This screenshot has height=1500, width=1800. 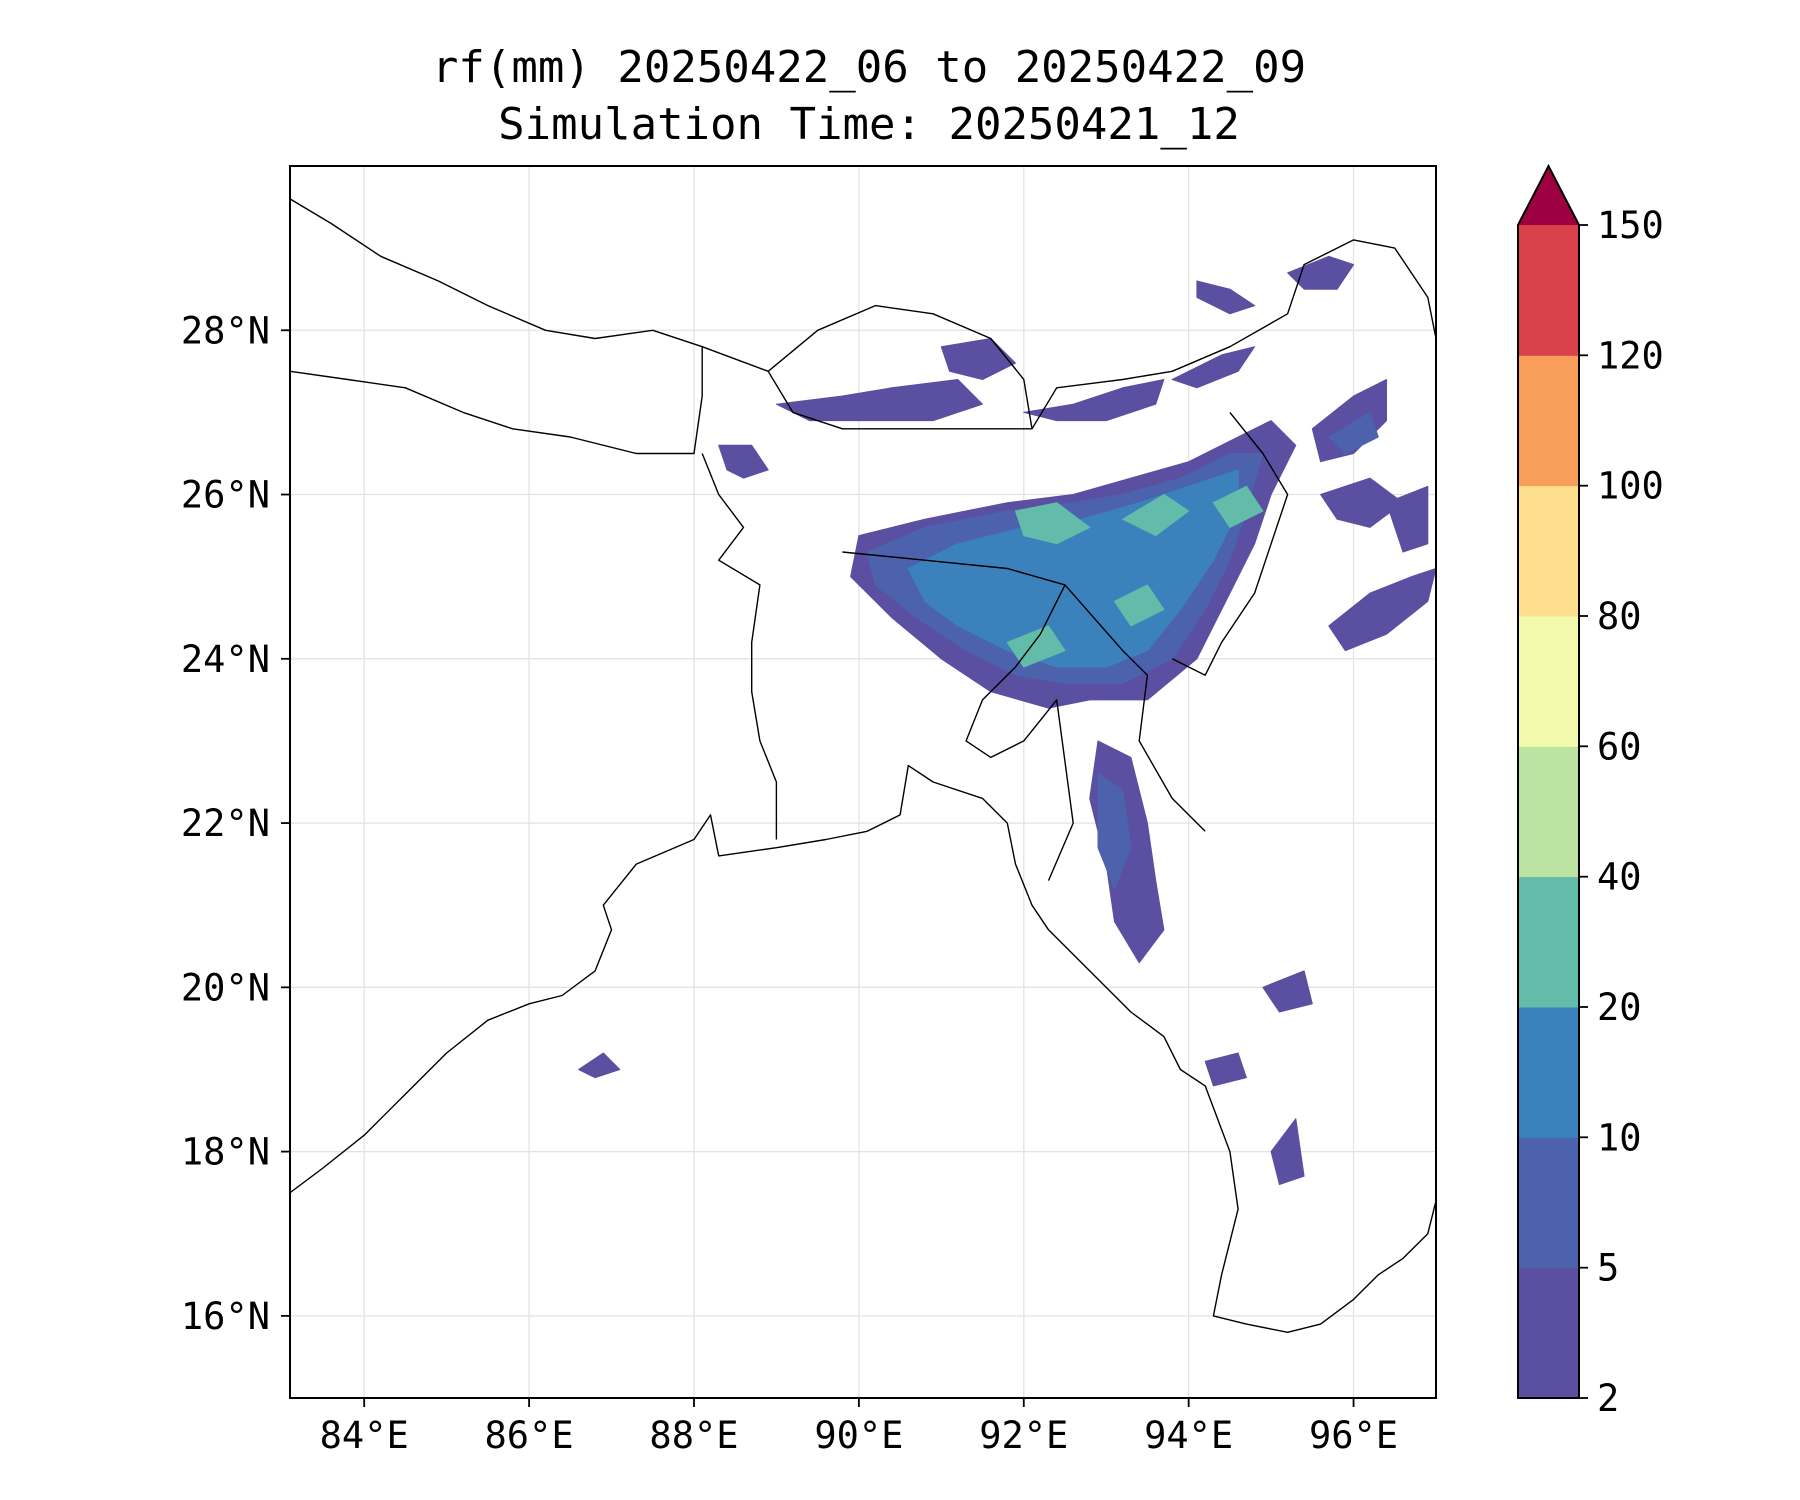 What do you see at coordinates (1630, 225) in the screenshot?
I see `colorbar-tick-label: 150` at bounding box center [1630, 225].